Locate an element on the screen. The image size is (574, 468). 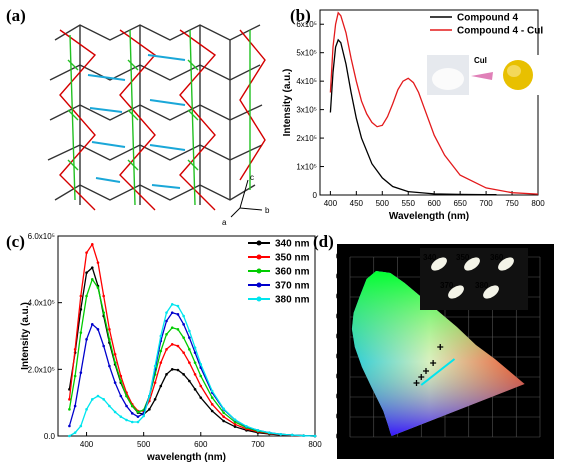
x-tick-label: 0.1 is located at coordinates (374, 445).